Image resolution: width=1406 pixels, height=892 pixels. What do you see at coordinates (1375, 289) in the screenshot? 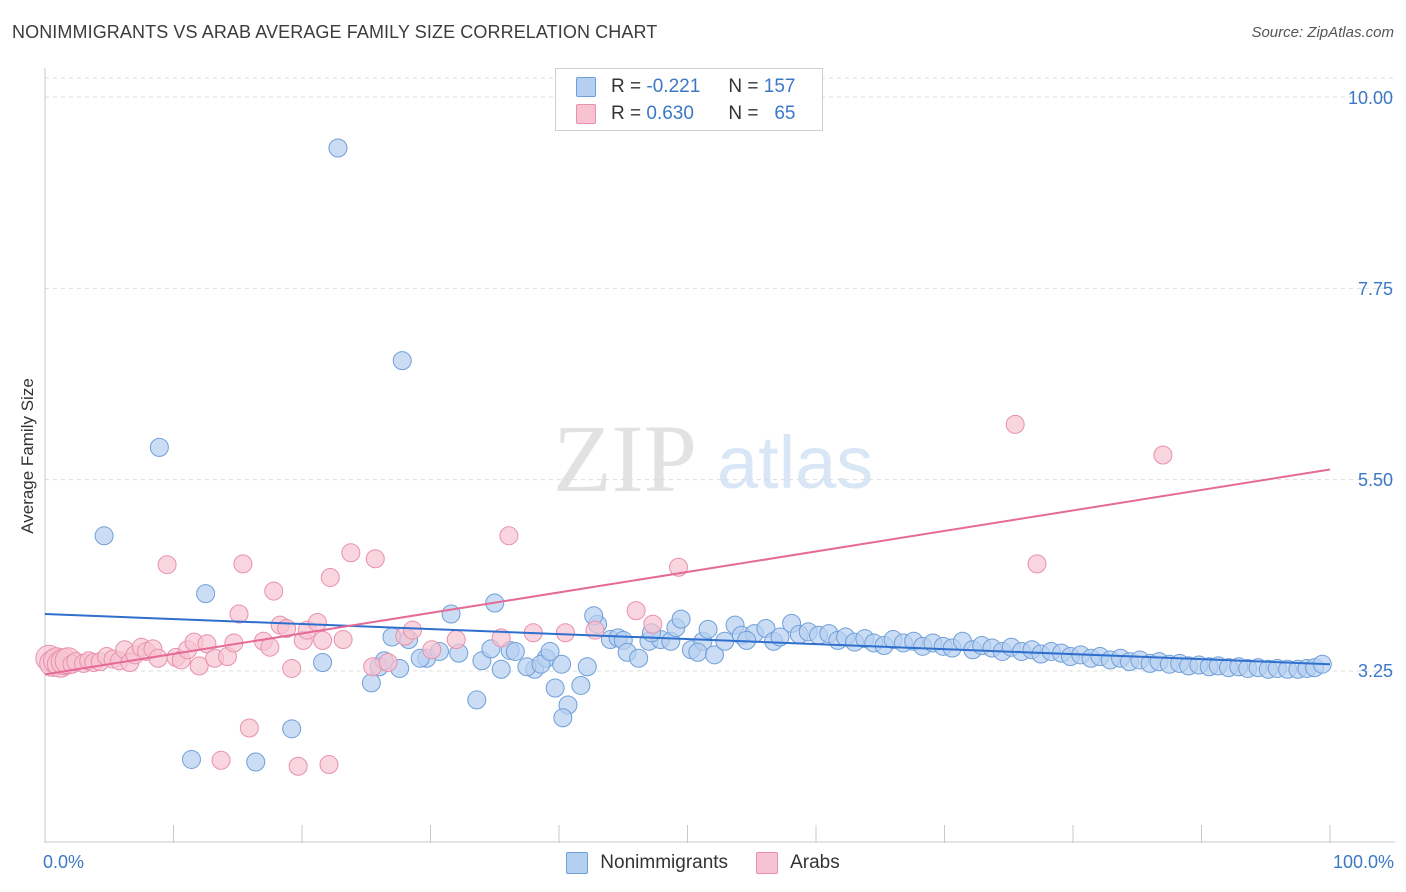
I see `y-tick-label: 7.75` at bounding box center [1375, 289].